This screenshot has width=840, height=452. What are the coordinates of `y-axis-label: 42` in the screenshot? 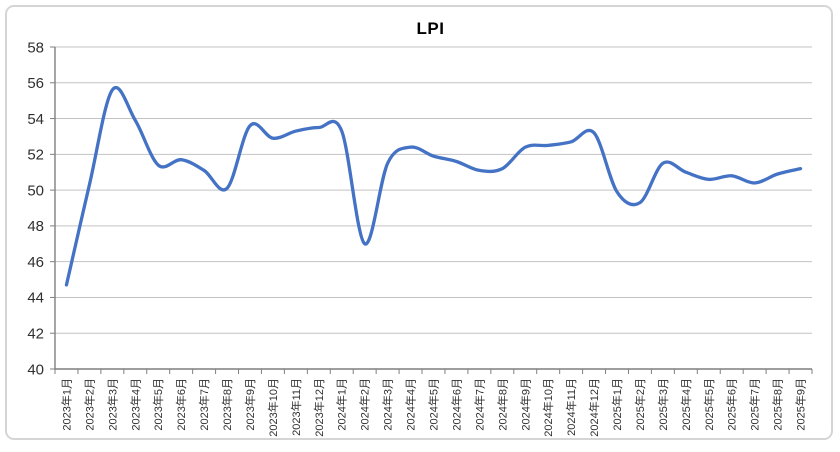 It's located at (35, 333).